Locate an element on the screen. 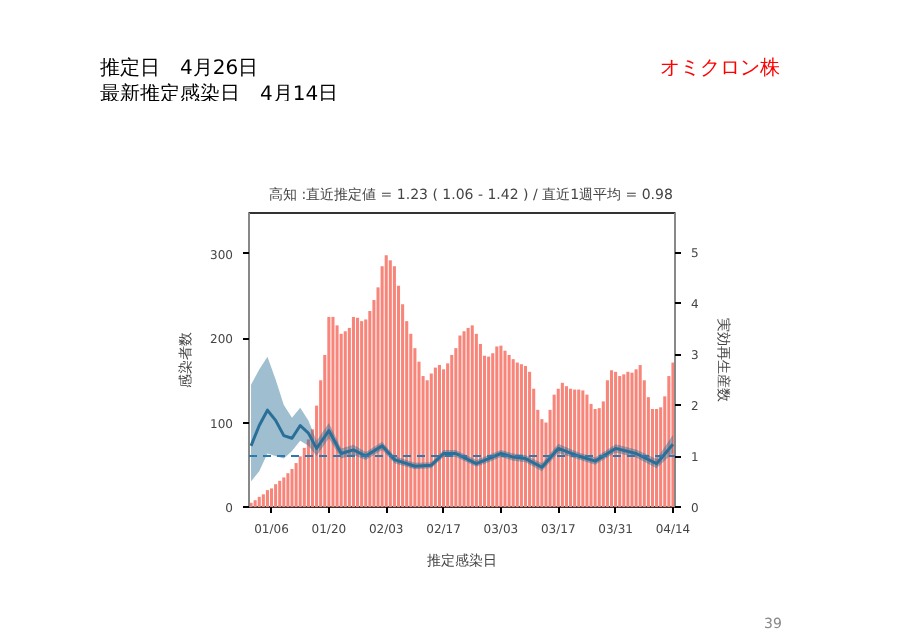 Image resolution: width=906 pixels, height=640 pixels. line-series is located at coordinates (462, 438).